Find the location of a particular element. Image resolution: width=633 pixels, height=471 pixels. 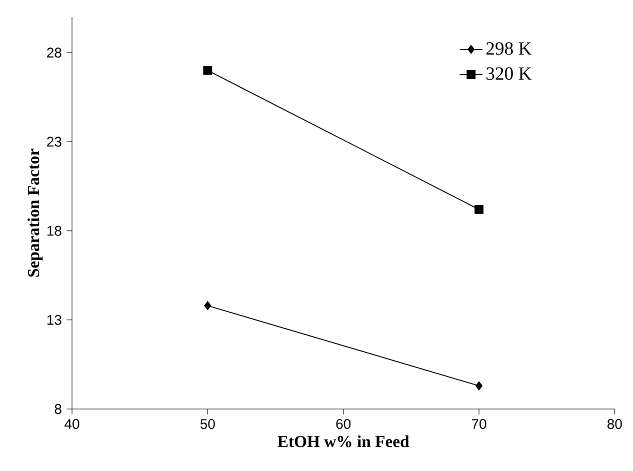

y-tick-label: 18 is located at coordinates (54, 231).